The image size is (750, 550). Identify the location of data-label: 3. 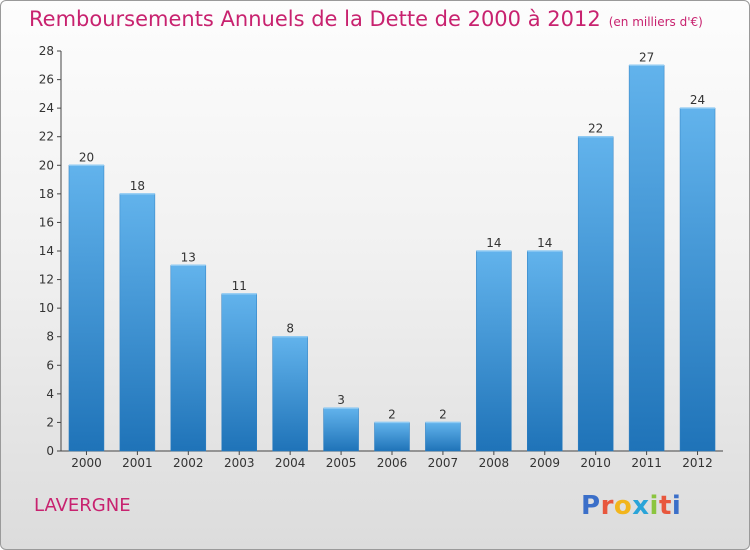
(341, 400).